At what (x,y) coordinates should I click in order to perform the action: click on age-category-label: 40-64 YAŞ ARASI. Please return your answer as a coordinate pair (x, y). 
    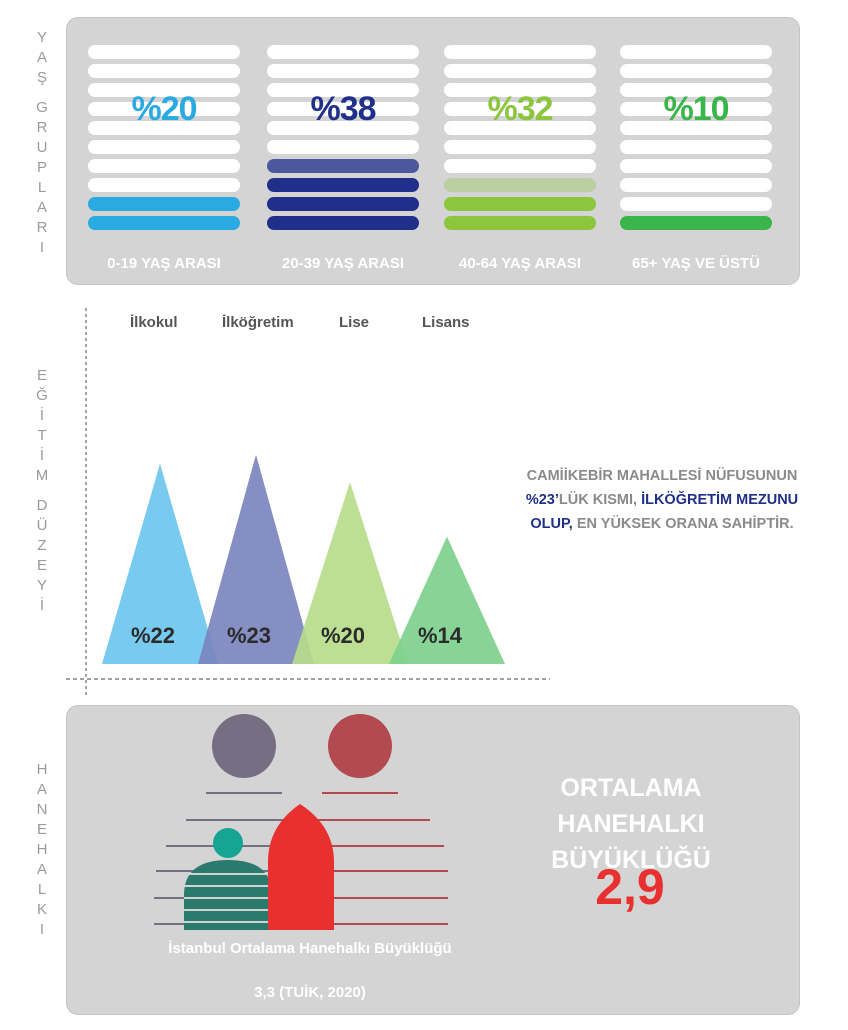
    Looking at the image, I should click on (519, 263).